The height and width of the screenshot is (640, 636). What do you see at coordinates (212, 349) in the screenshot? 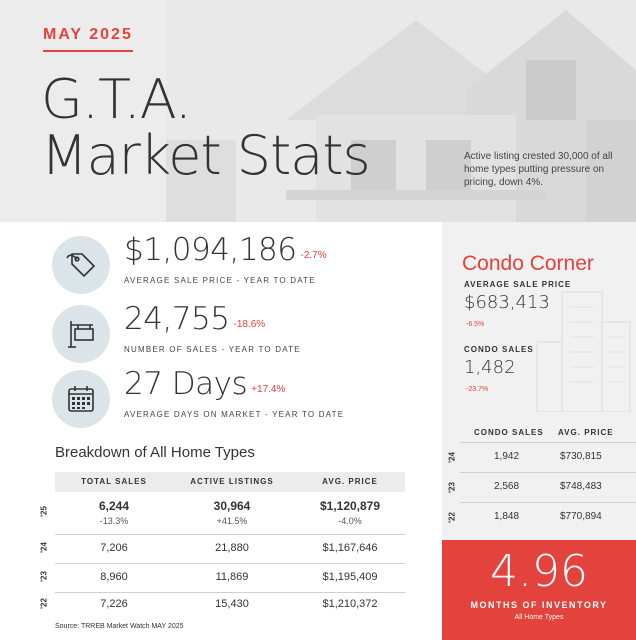
I see `kpi-label: NUMBER OF SALES - YEAR TO DATE` at bounding box center [212, 349].